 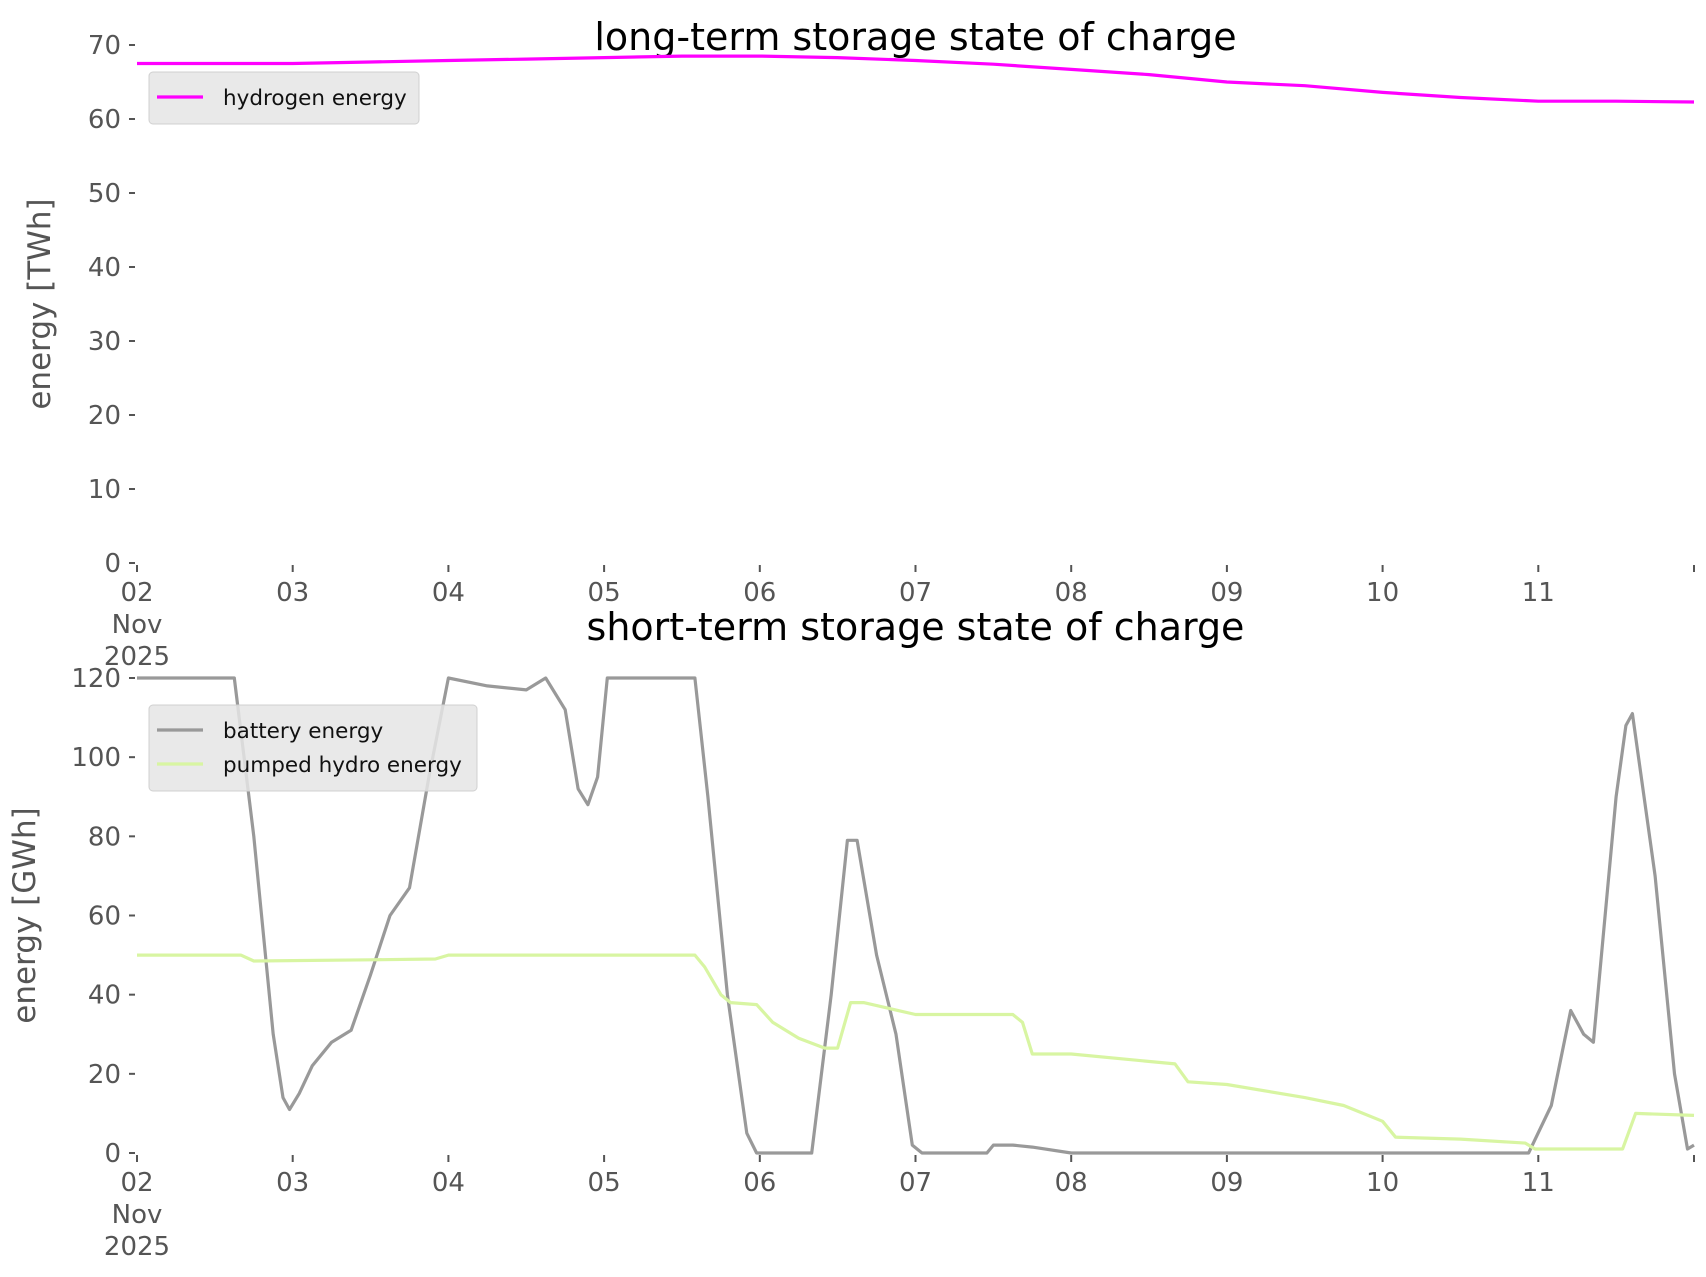 I want to click on y-tick-label: 50, so click(x=104, y=194).